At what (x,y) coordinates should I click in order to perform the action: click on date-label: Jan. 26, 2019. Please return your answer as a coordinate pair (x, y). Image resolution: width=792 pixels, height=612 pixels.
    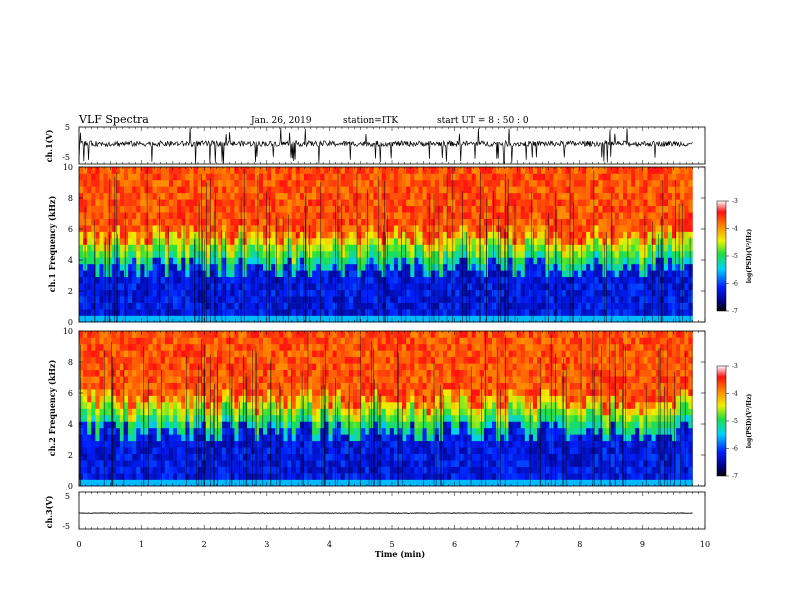
    Looking at the image, I should click on (281, 121).